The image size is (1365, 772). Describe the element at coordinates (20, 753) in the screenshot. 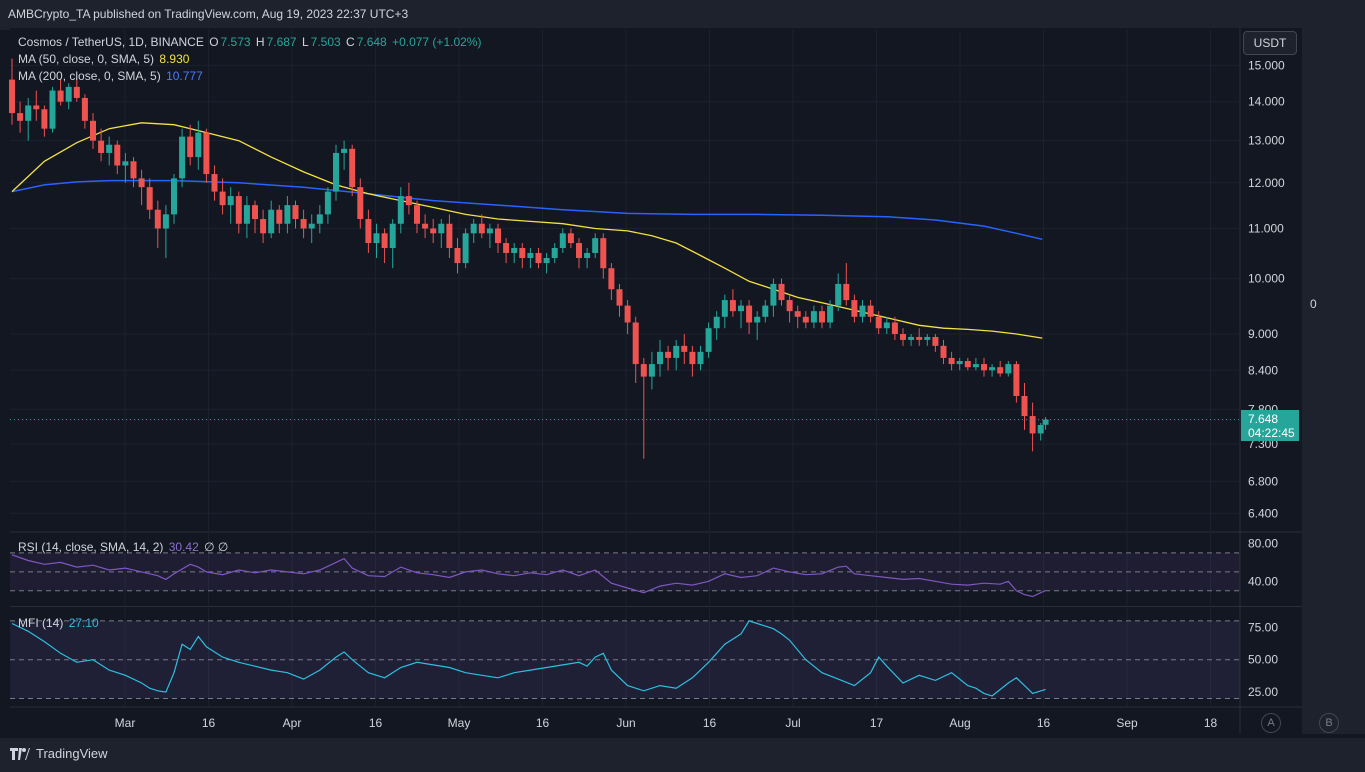

I see `tradingview-logo-icon` at that location.